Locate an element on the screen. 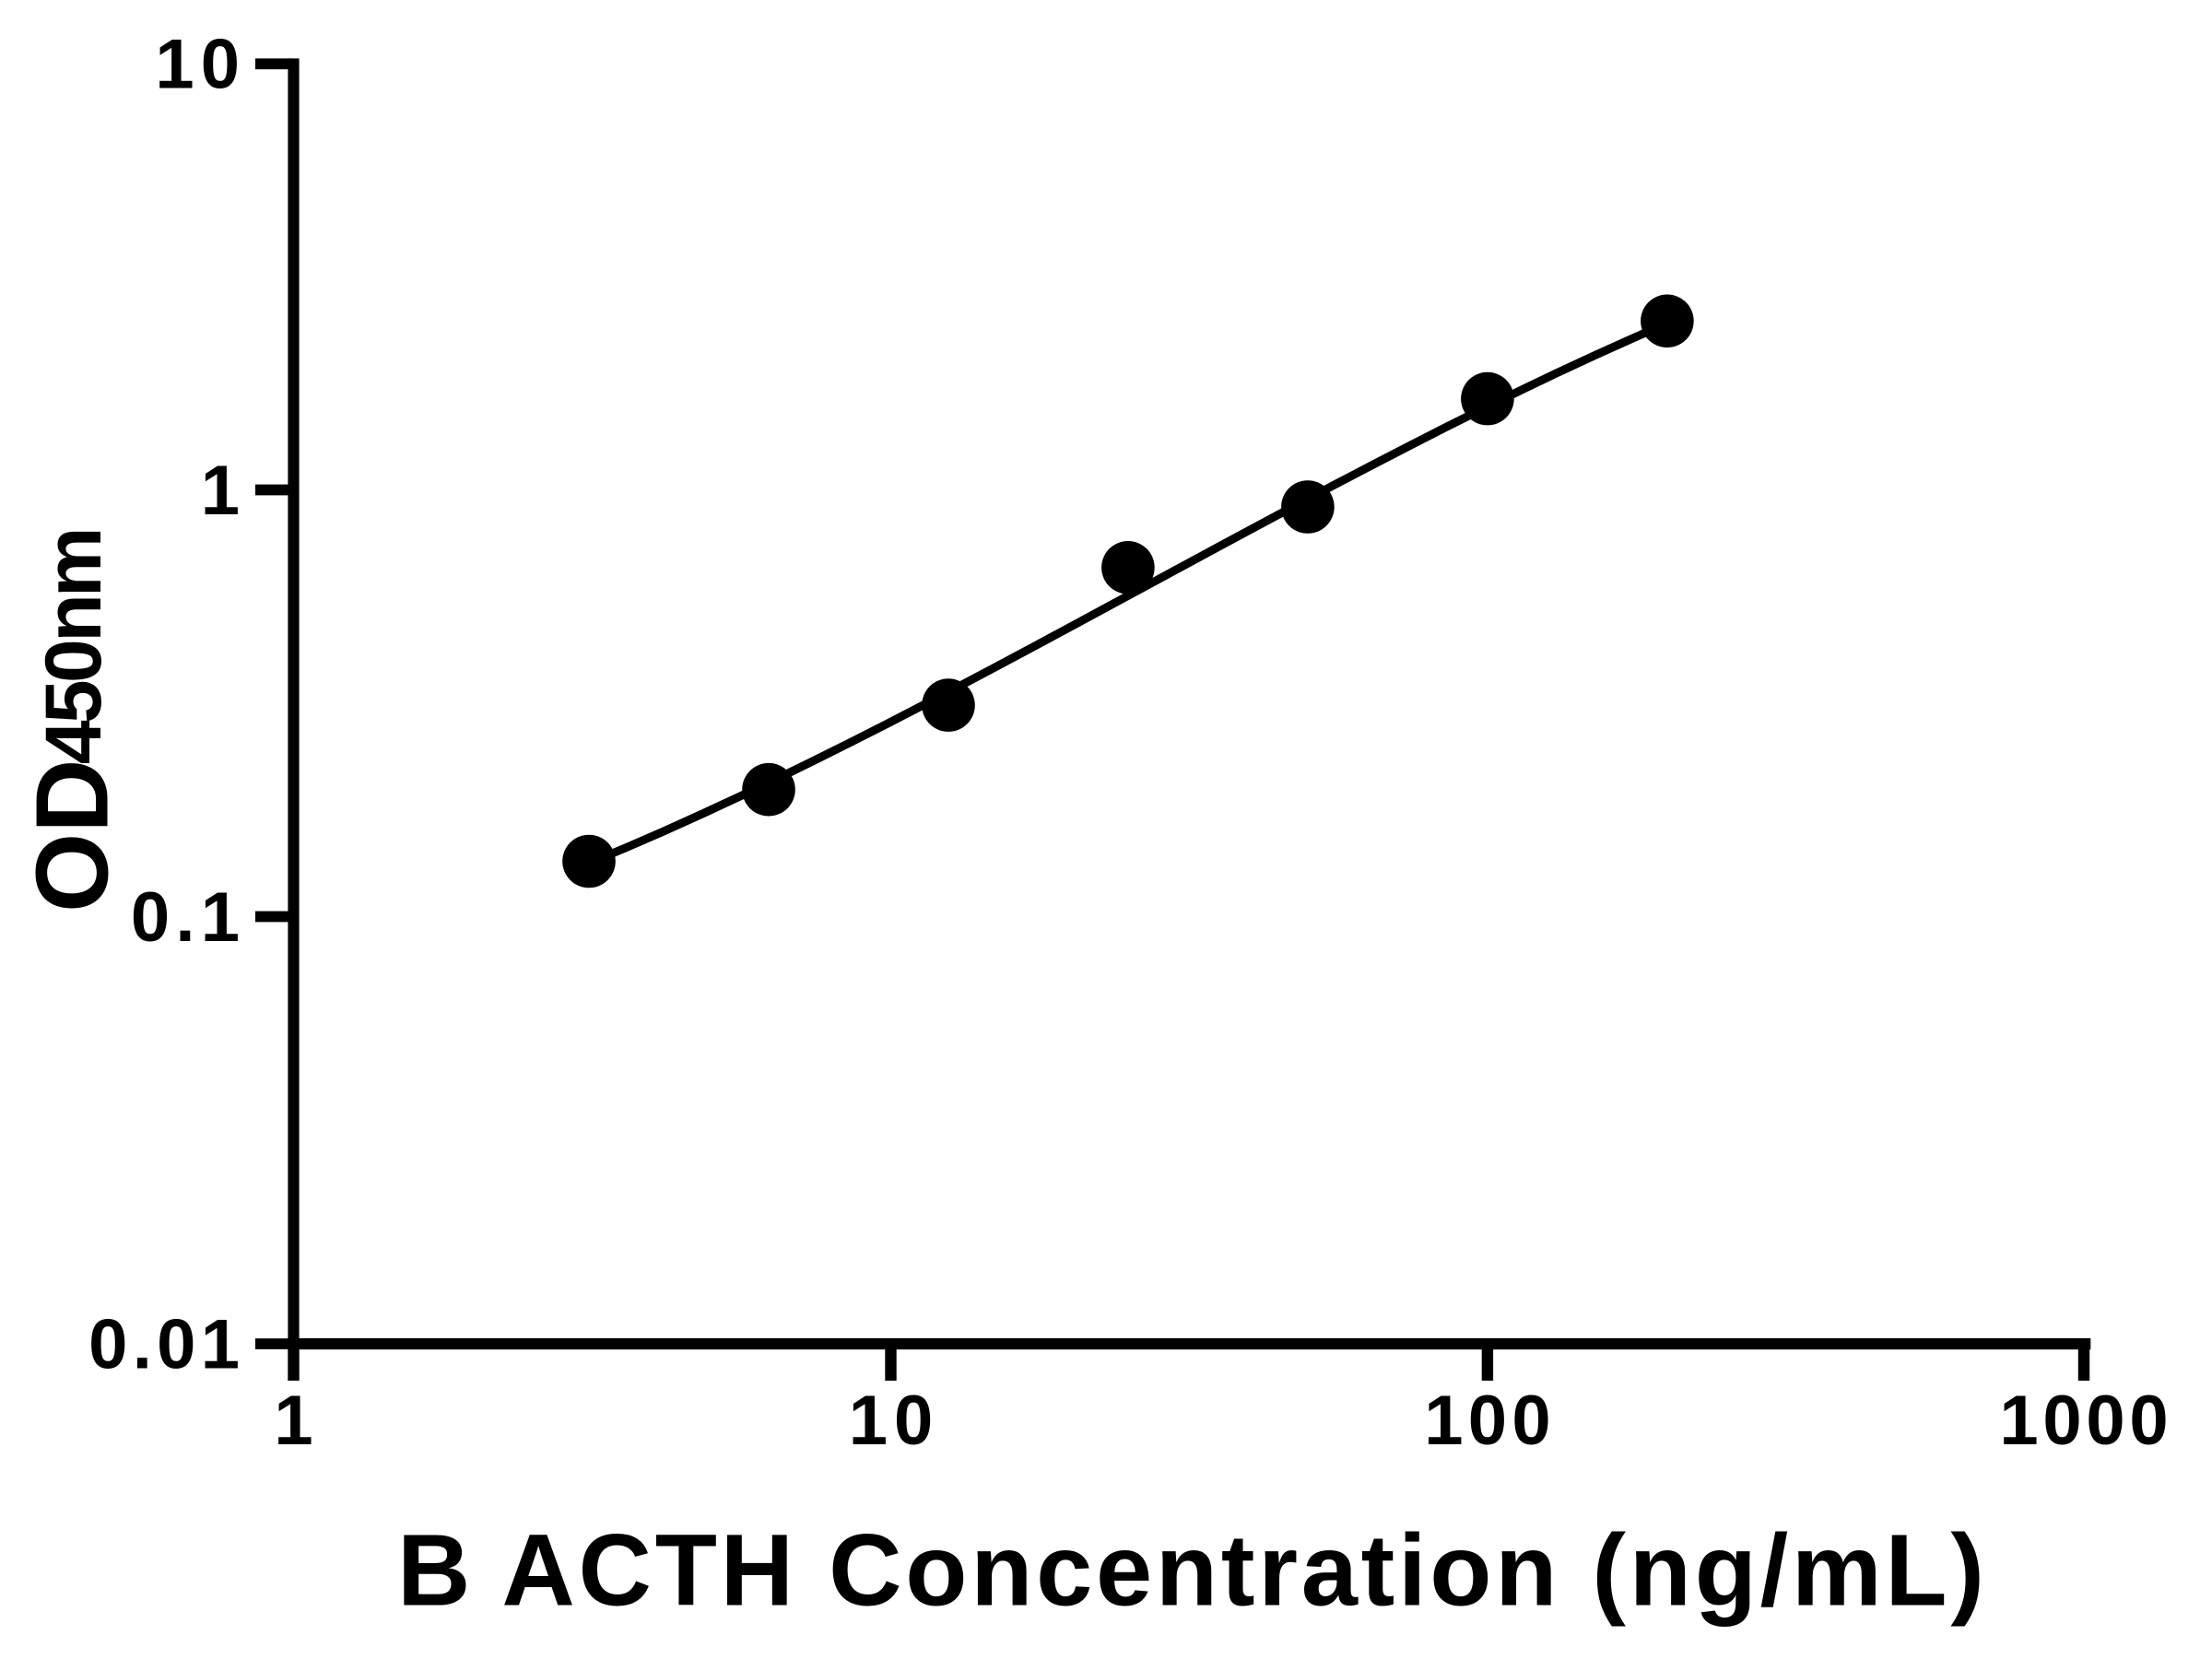  svg-text: 100 is located at coordinates (1487, 1421).